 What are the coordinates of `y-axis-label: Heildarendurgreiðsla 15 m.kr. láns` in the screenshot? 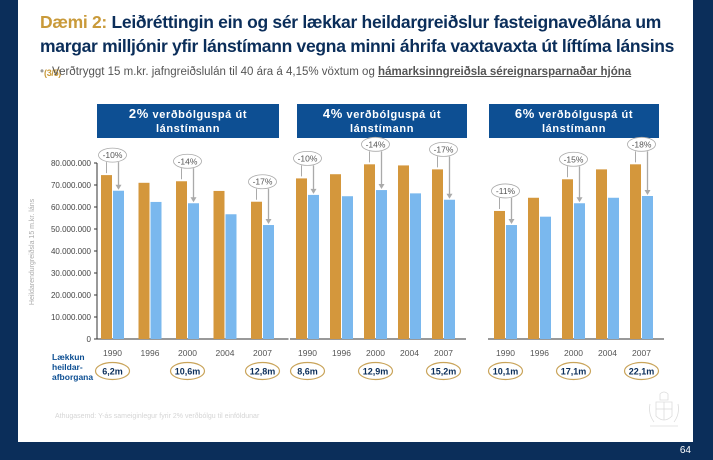 It's located at (32, 251).